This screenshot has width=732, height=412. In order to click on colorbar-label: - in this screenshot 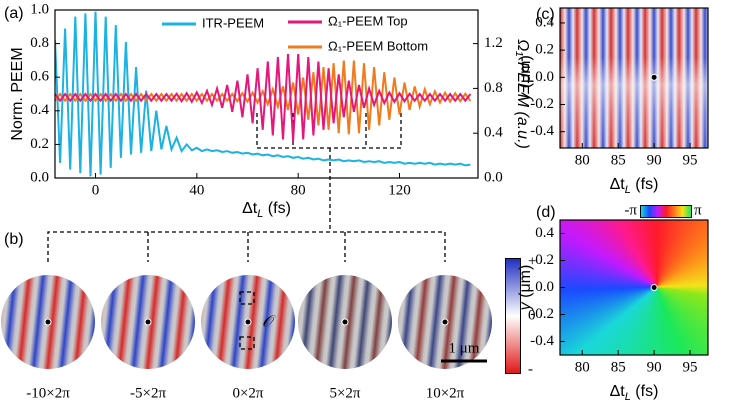, I will do `click(530, 369)`.